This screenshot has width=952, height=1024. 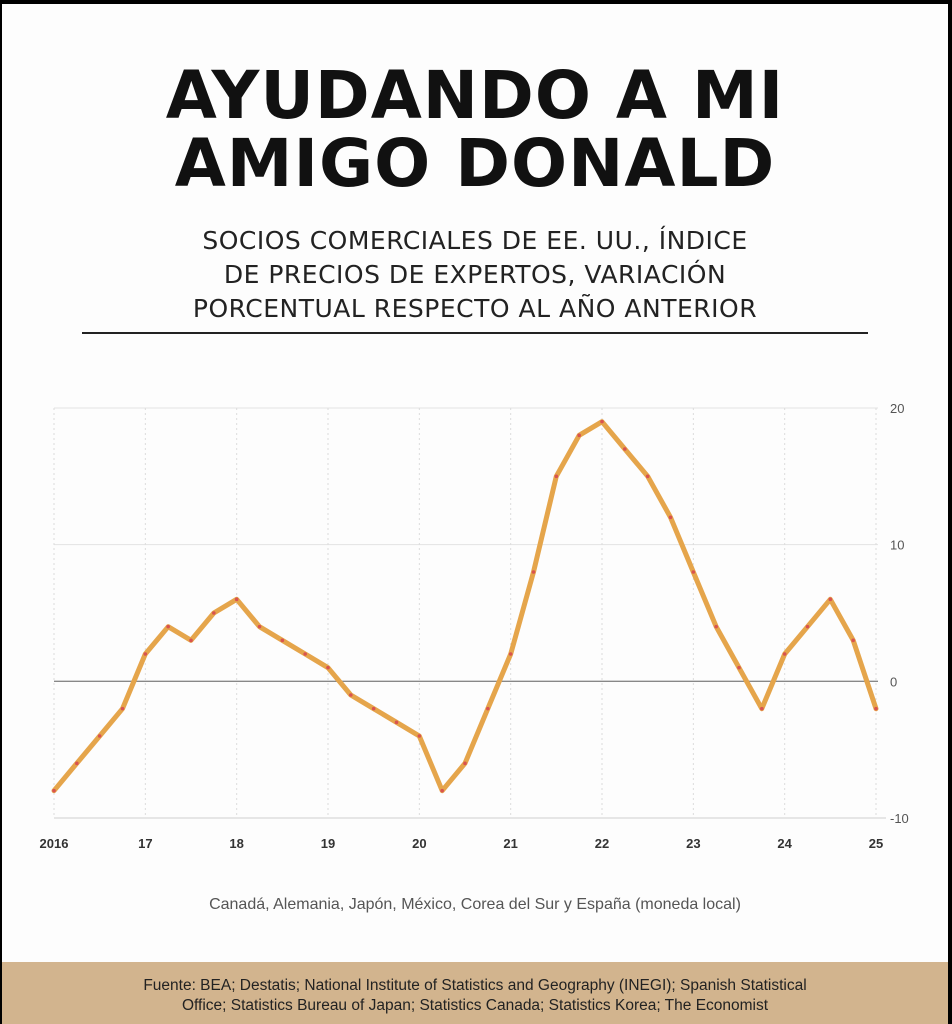 I want to click on x-tick-label: 17, so click(x=145, y=843).